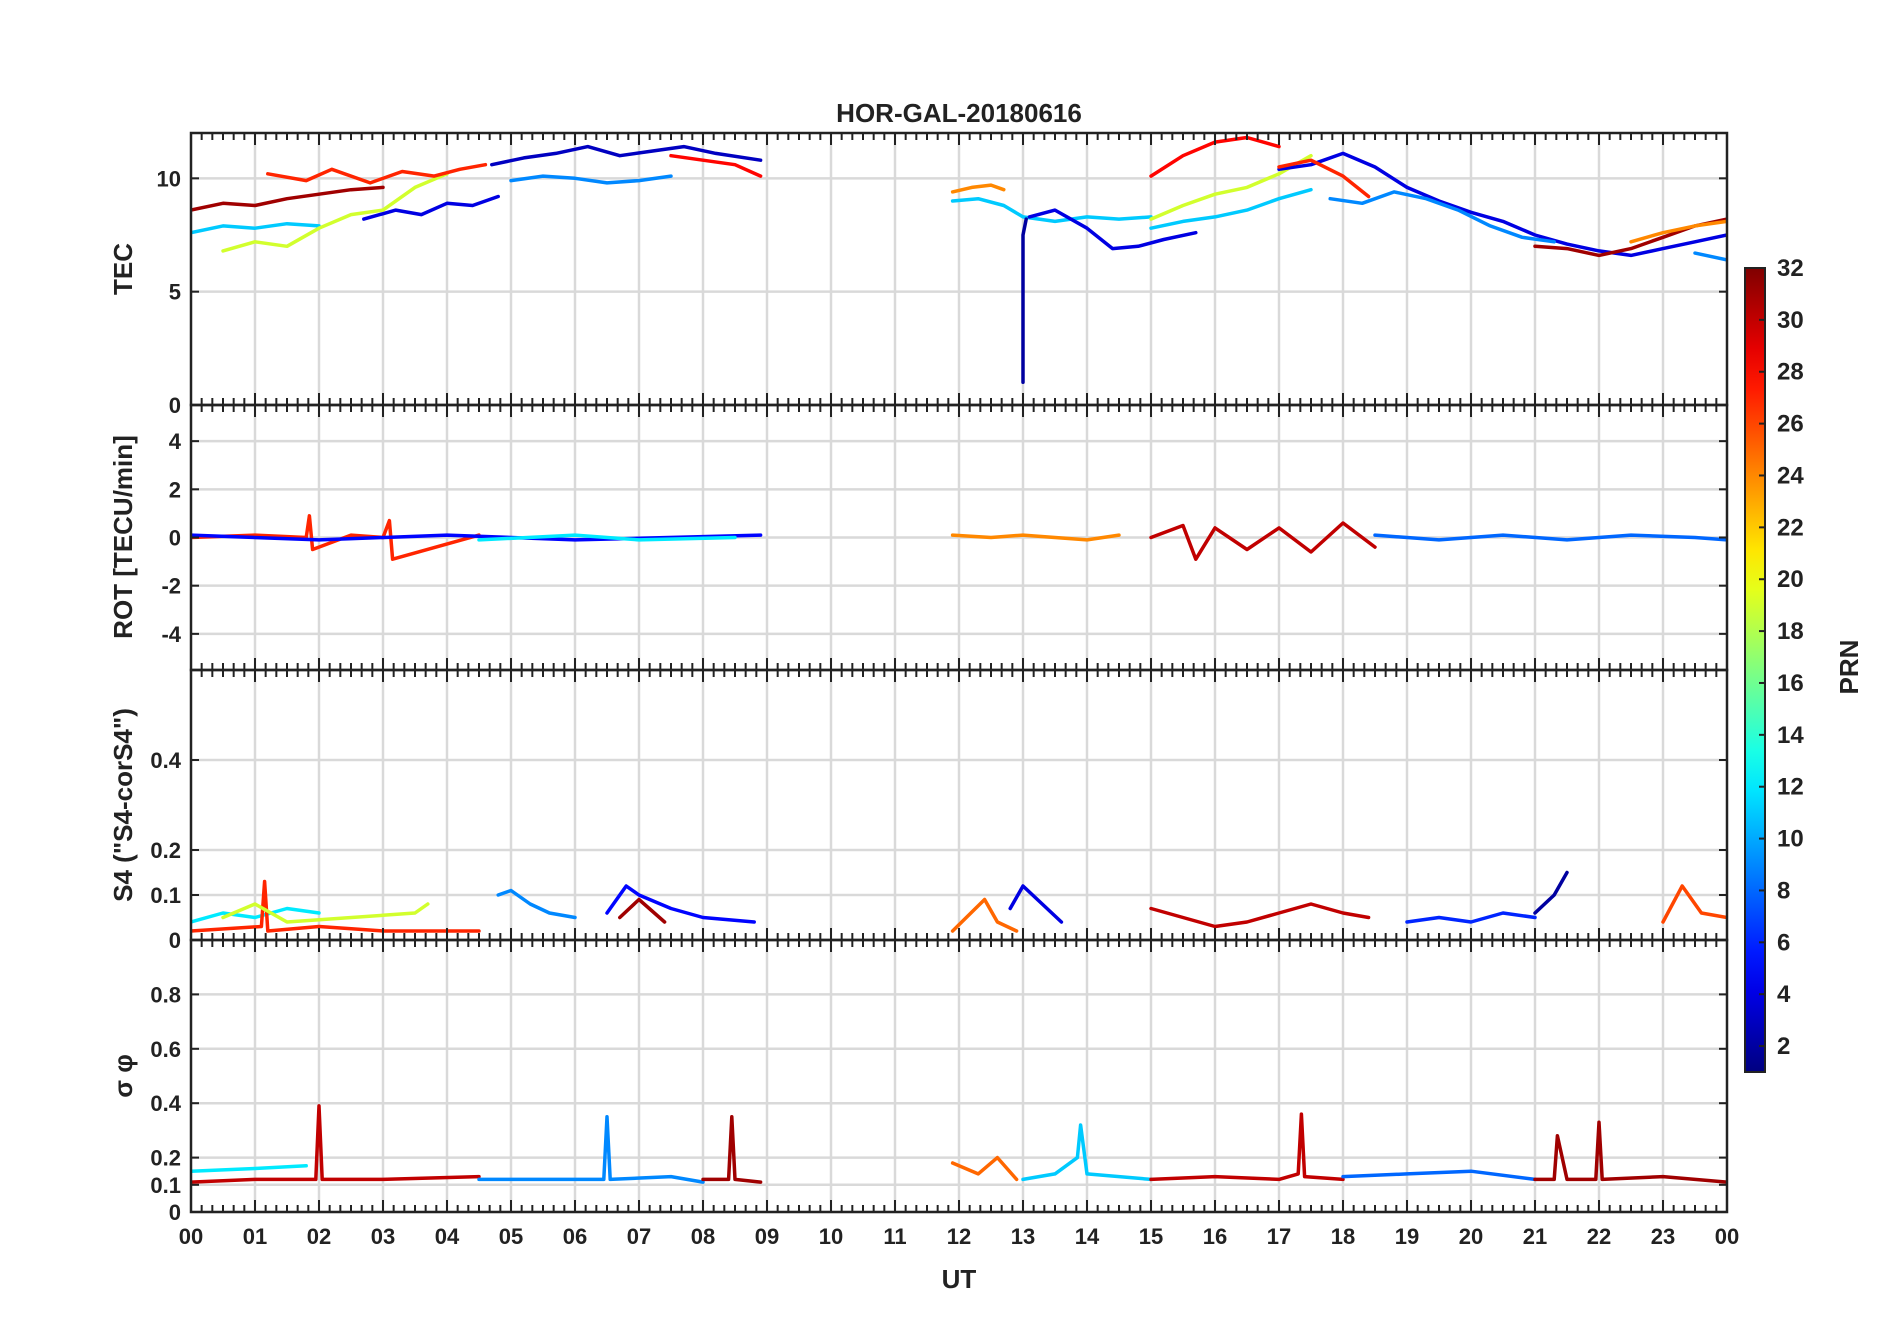 This screenshot has height=1330, width=1902. What do you see at coordinates (1783, 890) in the screenshot?
I see `colorbar-tick-label: 8` at bounding box center [1783, 890].